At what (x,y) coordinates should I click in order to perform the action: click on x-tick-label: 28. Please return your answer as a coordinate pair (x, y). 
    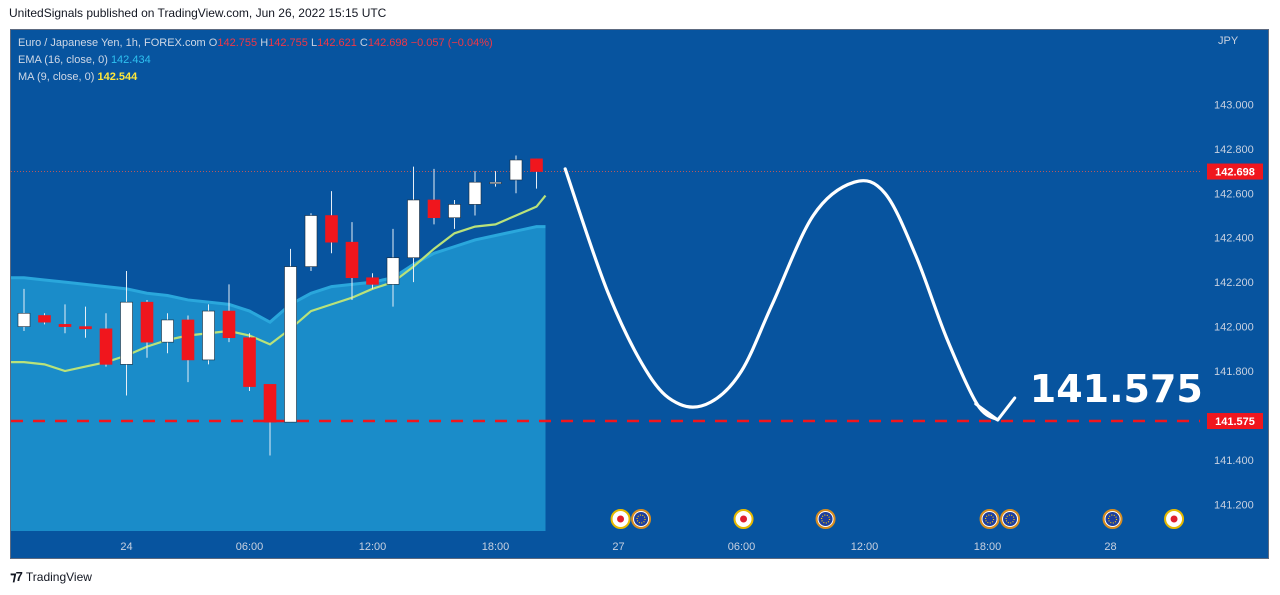
    Looking at the image, I should click on (1110, 547).